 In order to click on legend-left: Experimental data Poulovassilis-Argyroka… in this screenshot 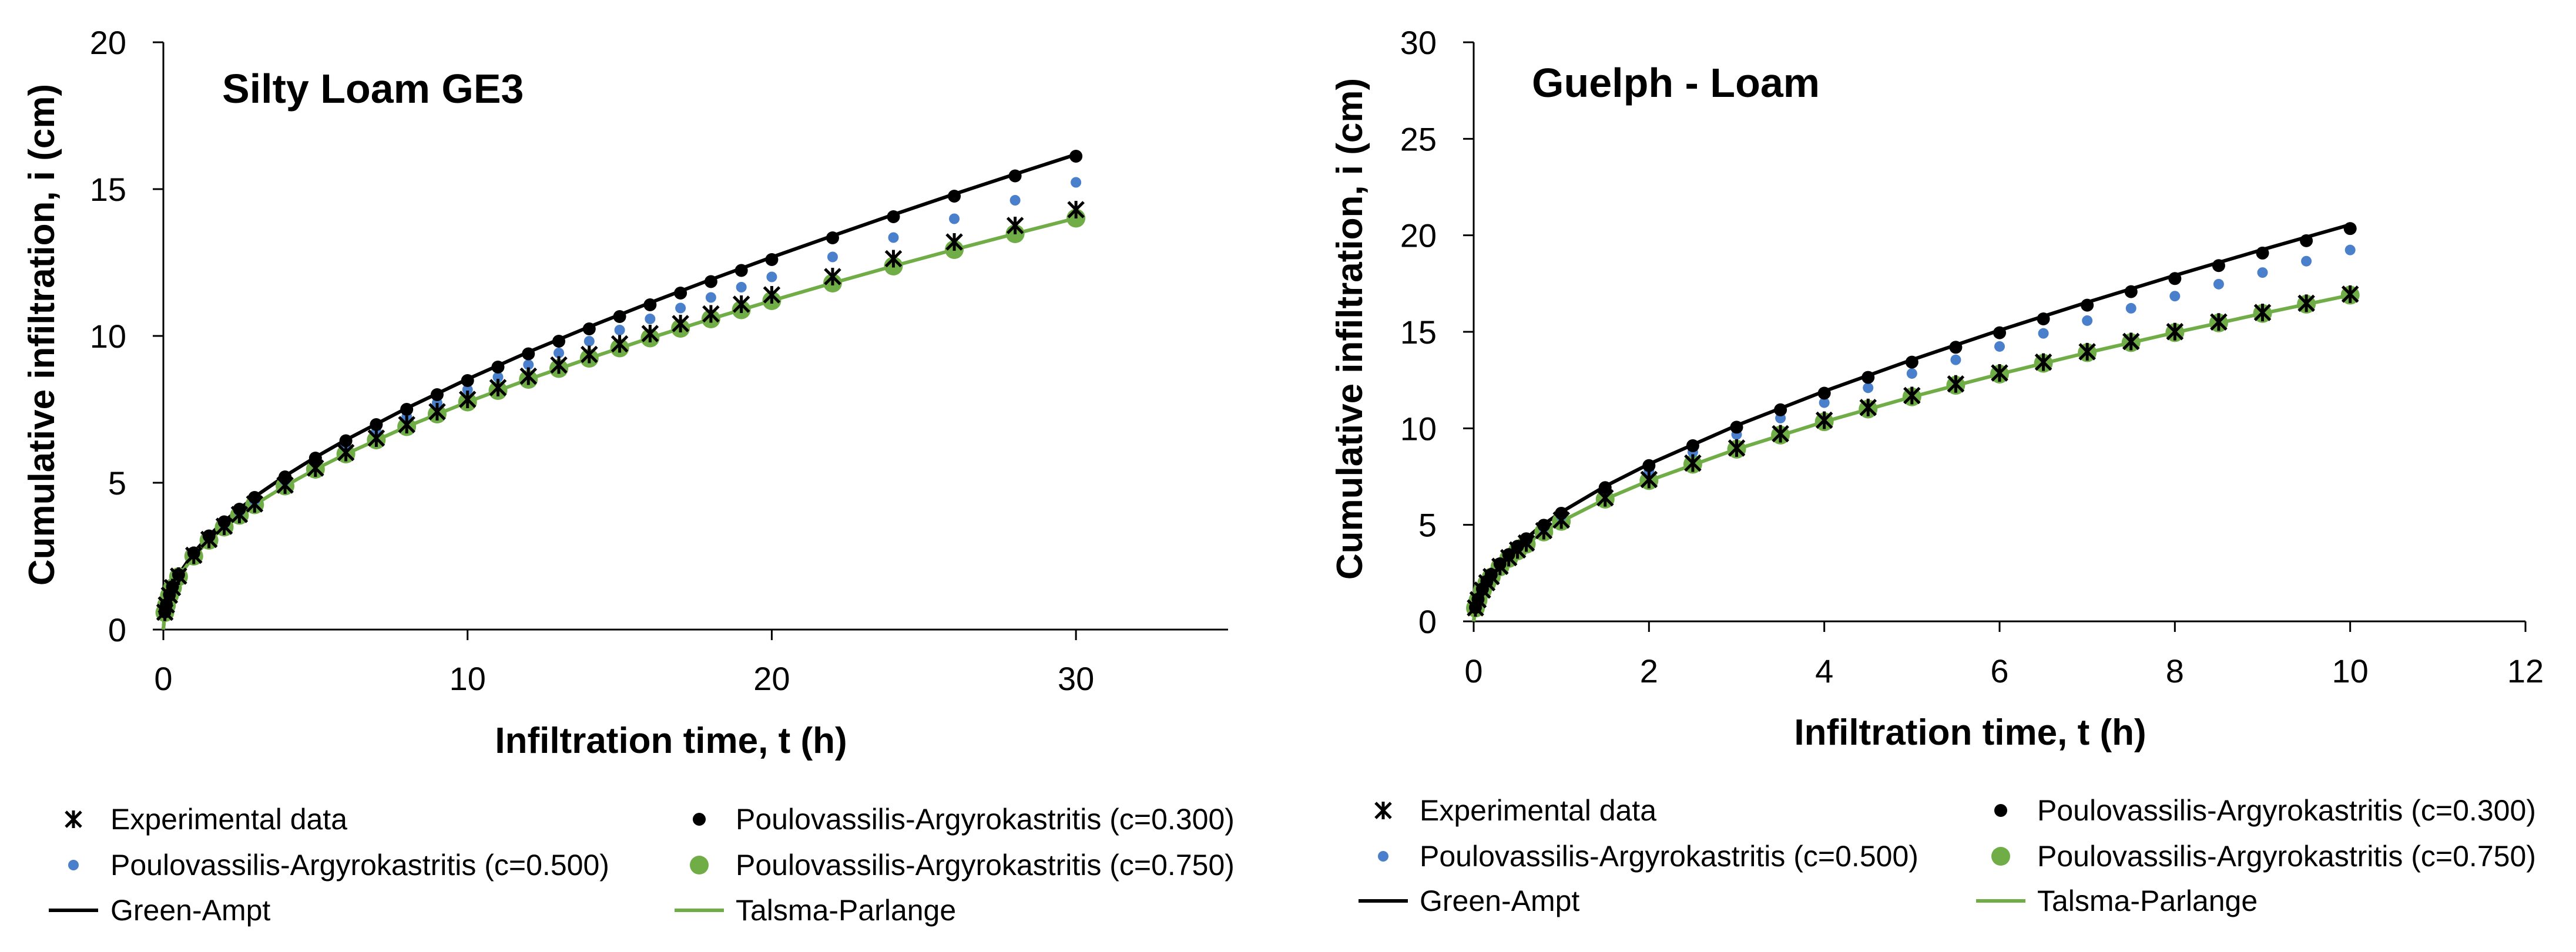, I will do `click(642, 865)`.